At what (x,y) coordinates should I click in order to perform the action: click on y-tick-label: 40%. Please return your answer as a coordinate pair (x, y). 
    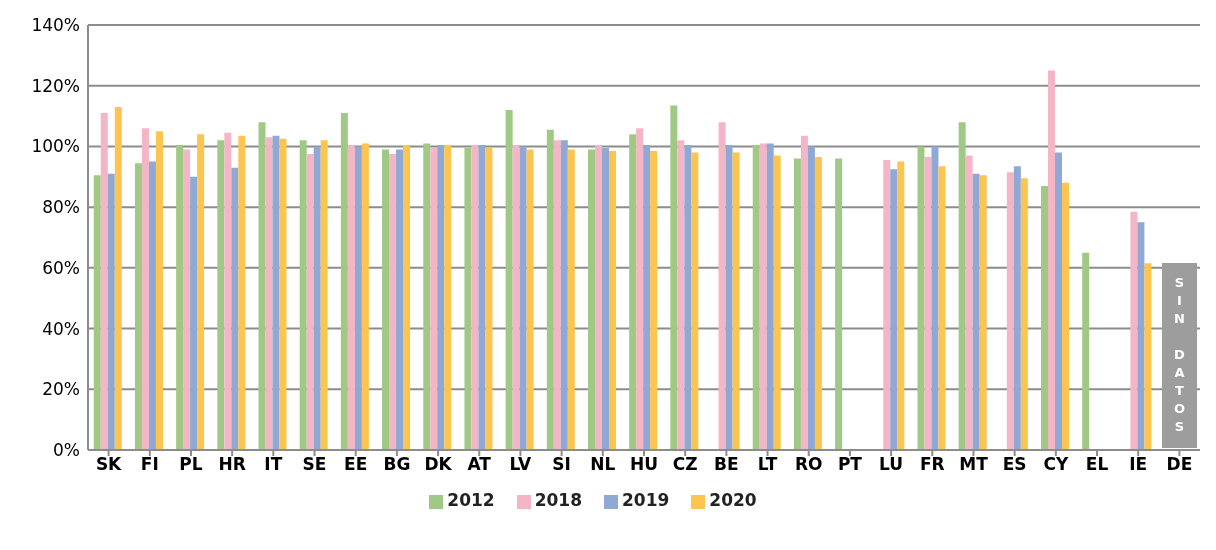
    Looking at the image, I should click on (61, 328).